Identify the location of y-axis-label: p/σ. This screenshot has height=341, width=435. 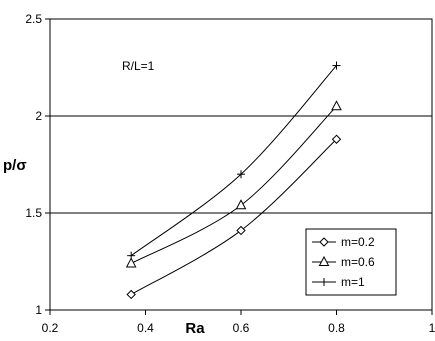
(15, 165).